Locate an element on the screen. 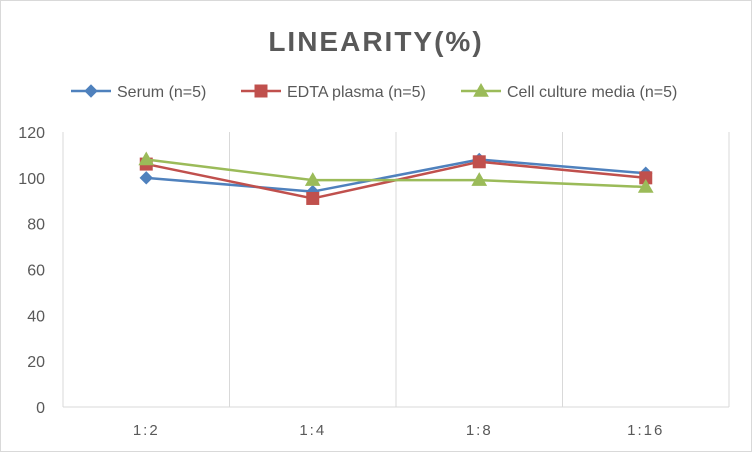 This screenshot has height=452, width=752. legend-label: Serum (n=5) is located at coordinates (161, 92).